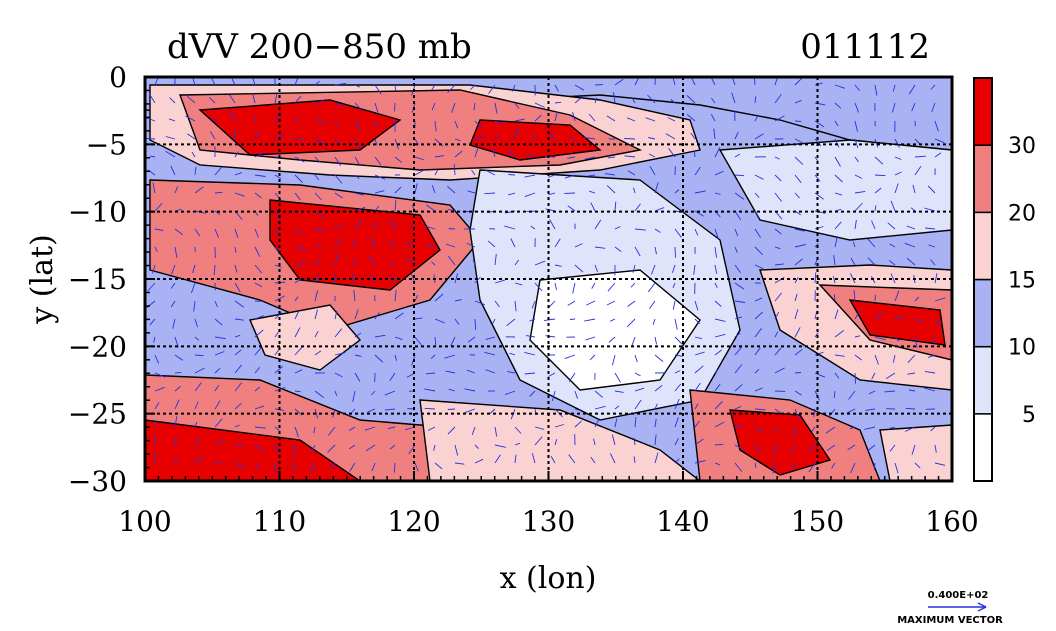  I want to click on colorbar-label: 30, so click(1022, 146).